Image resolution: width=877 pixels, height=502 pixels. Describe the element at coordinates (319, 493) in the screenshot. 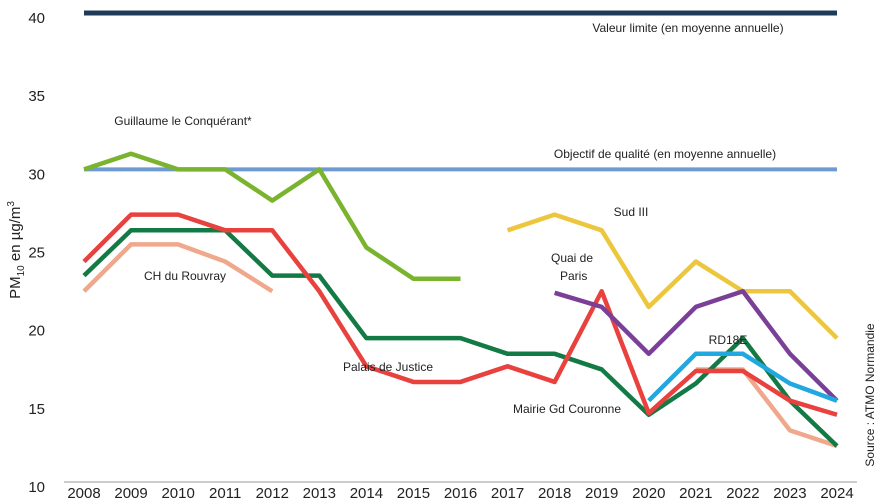

I see `x-tick-label: 2013` at that location.